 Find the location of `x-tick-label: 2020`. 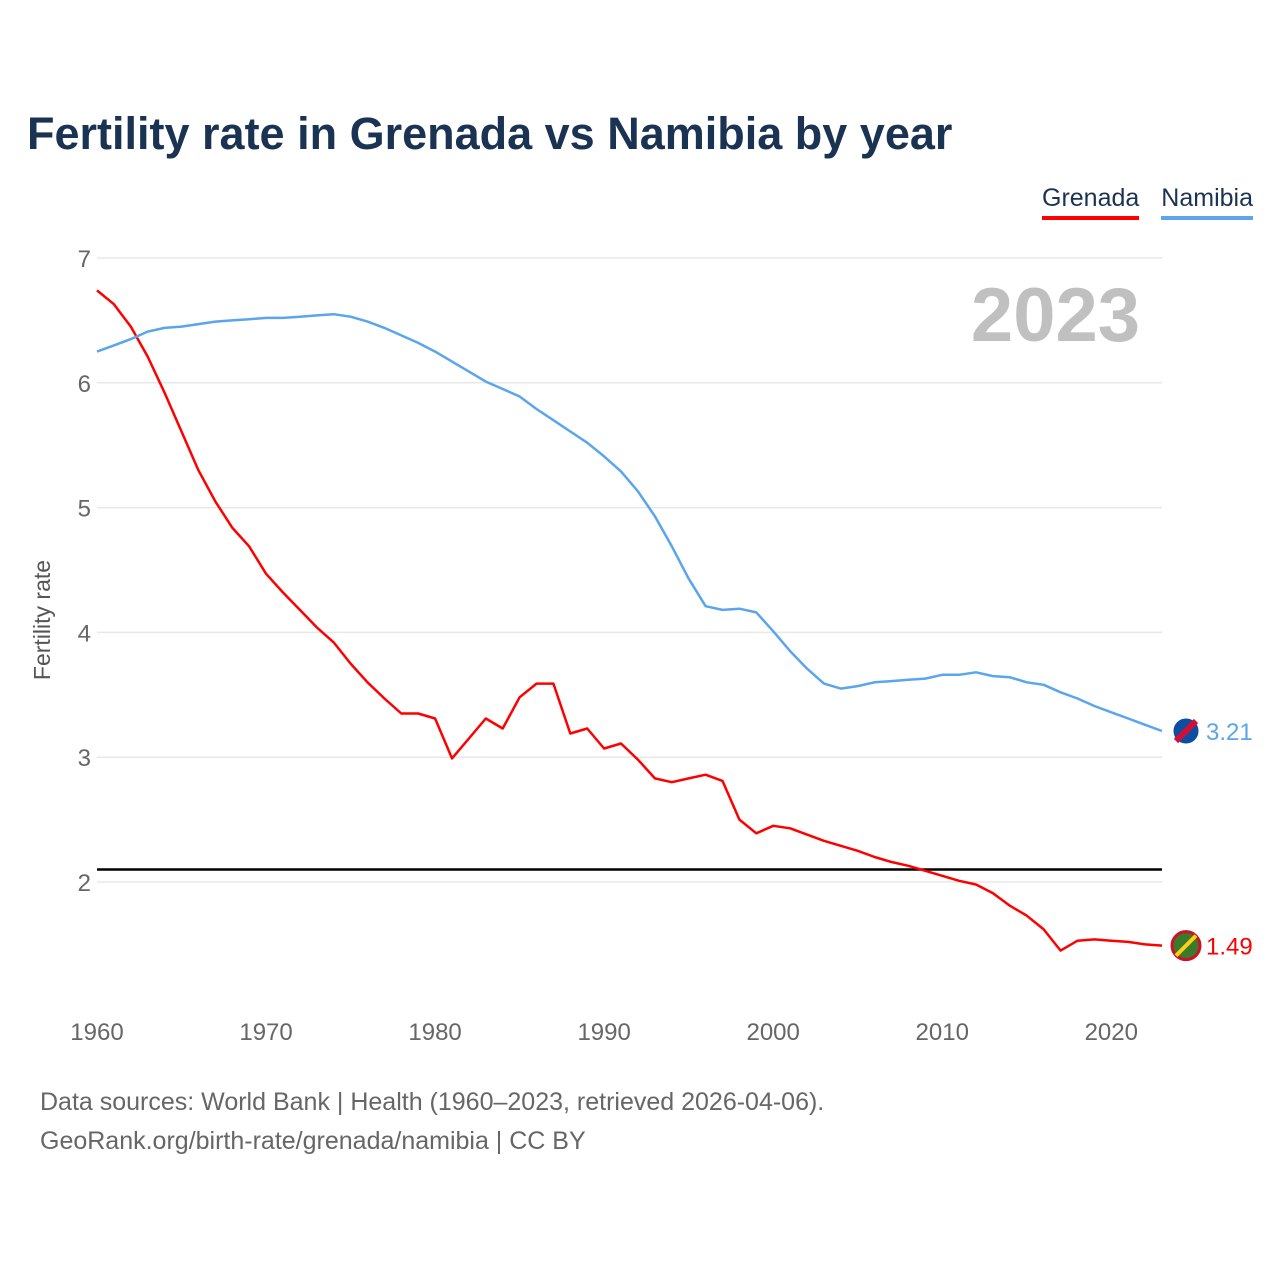

x-tick-label: 2020 is located at coordinates (1111, 1032).